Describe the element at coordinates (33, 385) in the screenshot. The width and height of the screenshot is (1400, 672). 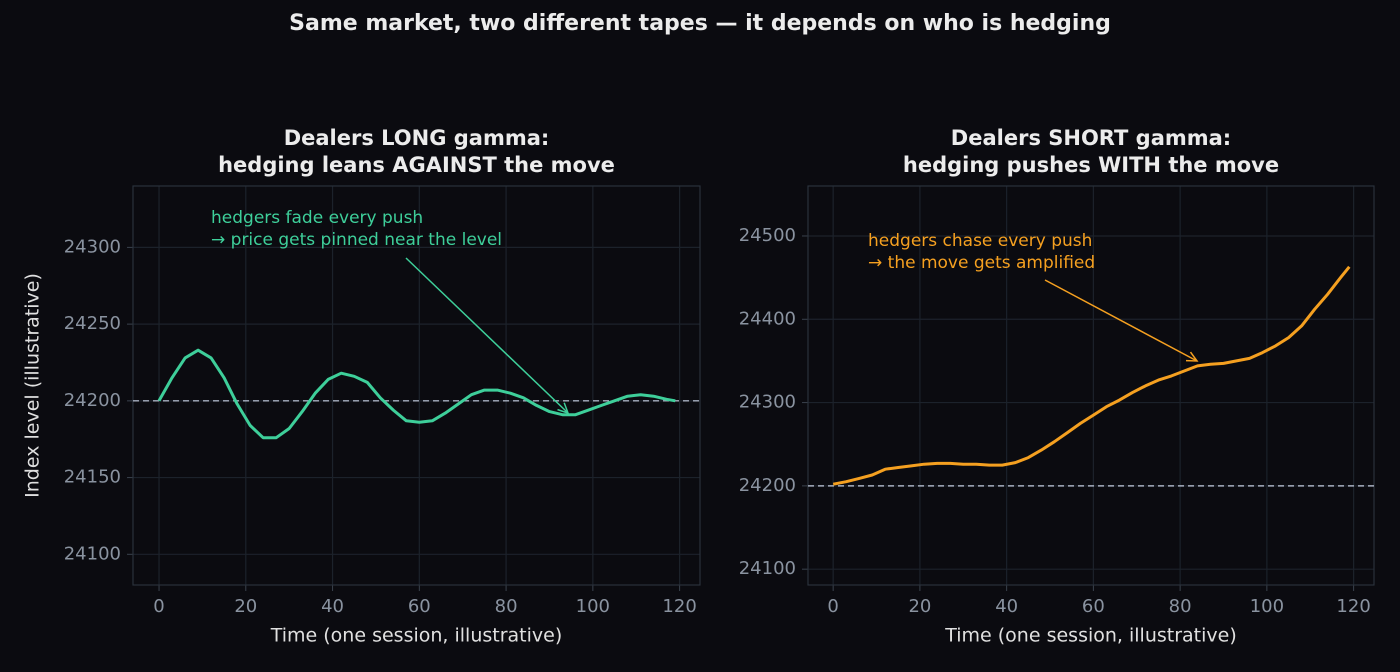
I see `y-axis-label: Index level (illustrative)` at that location.